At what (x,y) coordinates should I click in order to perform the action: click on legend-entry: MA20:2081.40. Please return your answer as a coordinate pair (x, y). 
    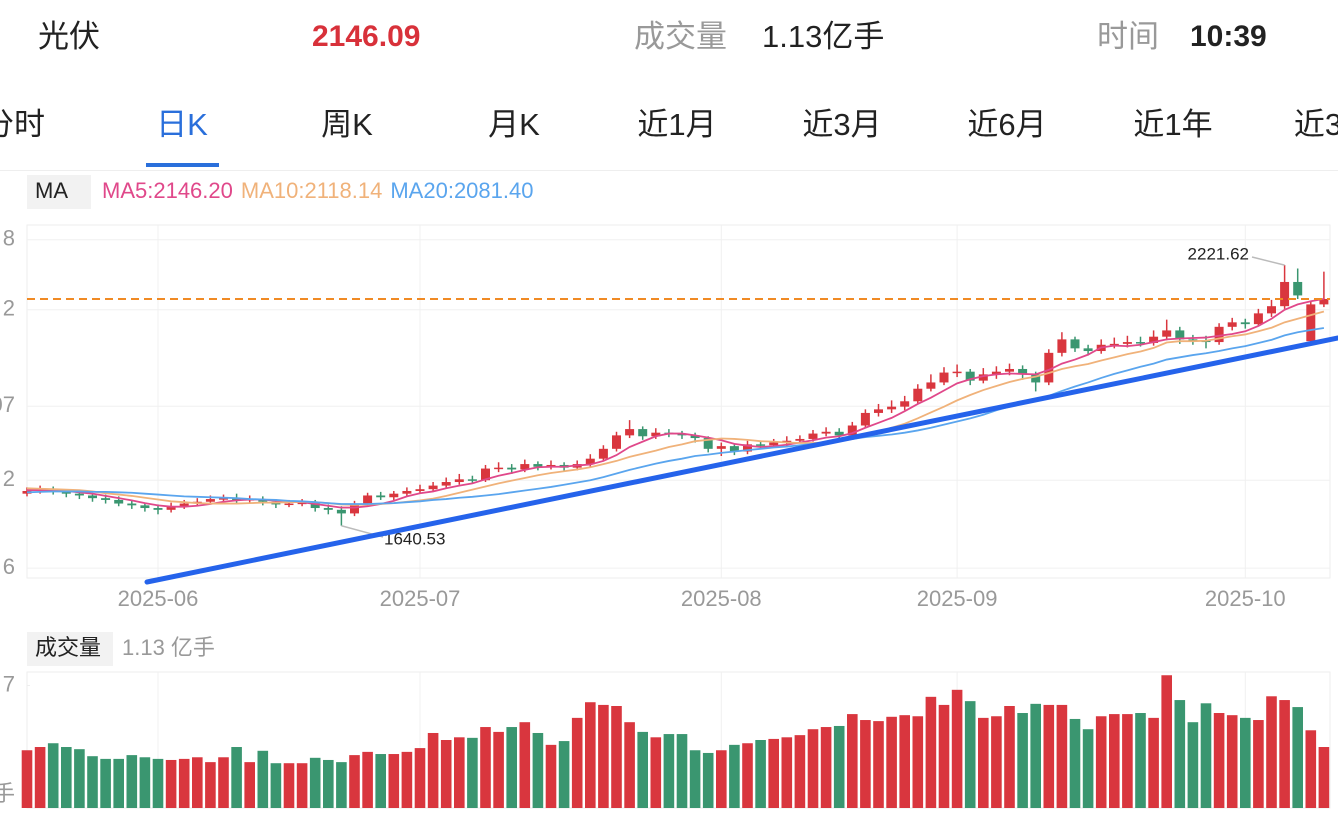
    Looking at the image, I should click on (461, 190).